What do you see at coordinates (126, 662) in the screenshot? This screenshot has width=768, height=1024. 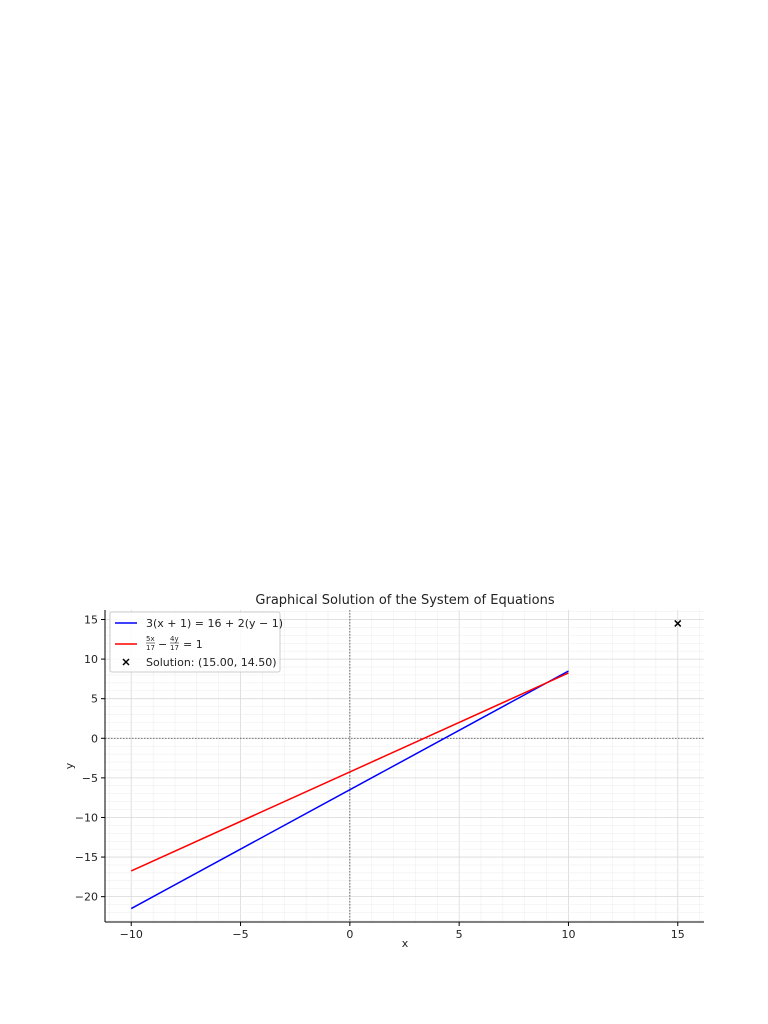 I see `legend-marker-solution` at bounding box center [126, 662].